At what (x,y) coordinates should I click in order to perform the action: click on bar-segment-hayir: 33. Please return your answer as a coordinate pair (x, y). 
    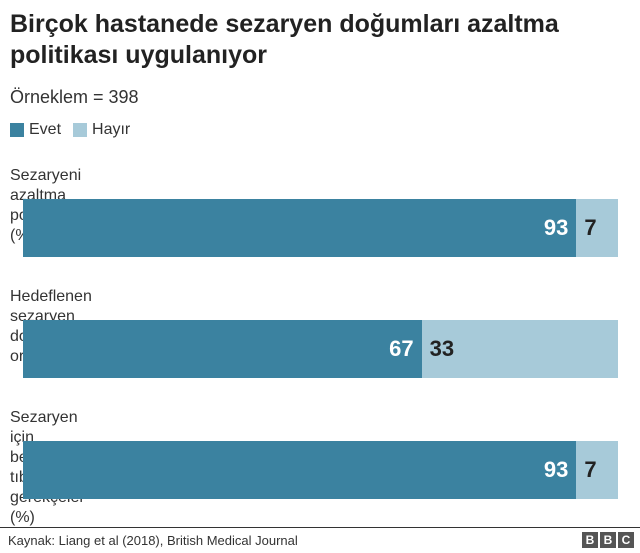
    Looking at the image, I should click on (519, 349).